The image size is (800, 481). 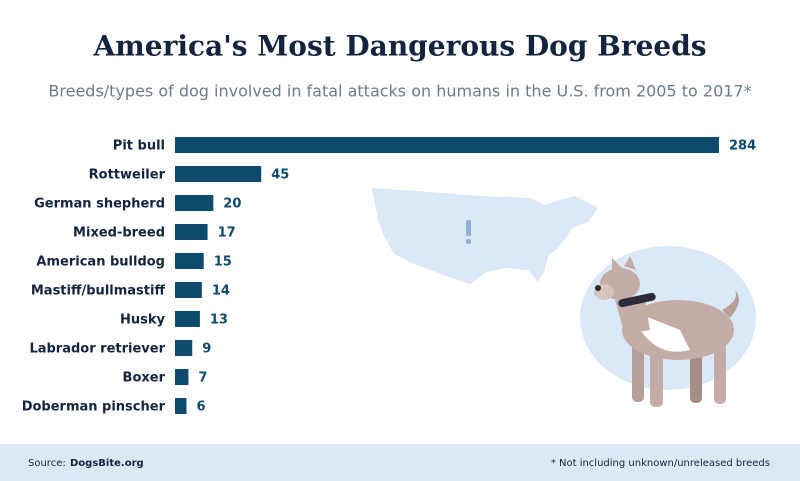 What do you see at coordinates (219, 320) in the screenshot?
I see `value-label: 13` at bounding box center [219, 320].